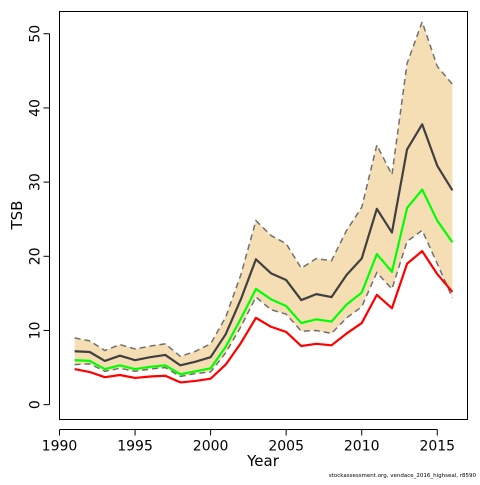 The height and width of the screenshot is (485, 480). Describe the element at coordinates (263, 461) in the screenshot. I see `x-axis-title: Year` at that location.